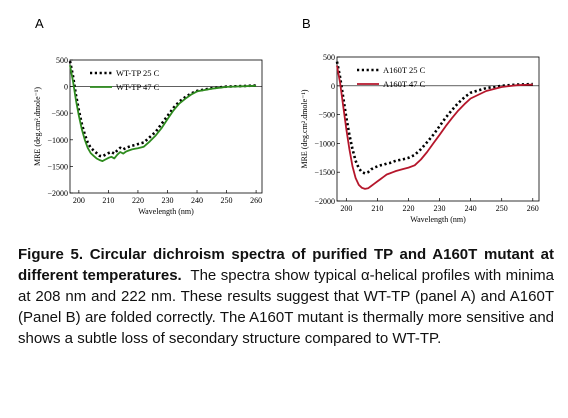 The width and height of the screenshot is (568, 418). Describe the element at coordinates (138, 87) in the screenshot. I see `legend-label: WT-TP 47 C` at that location.